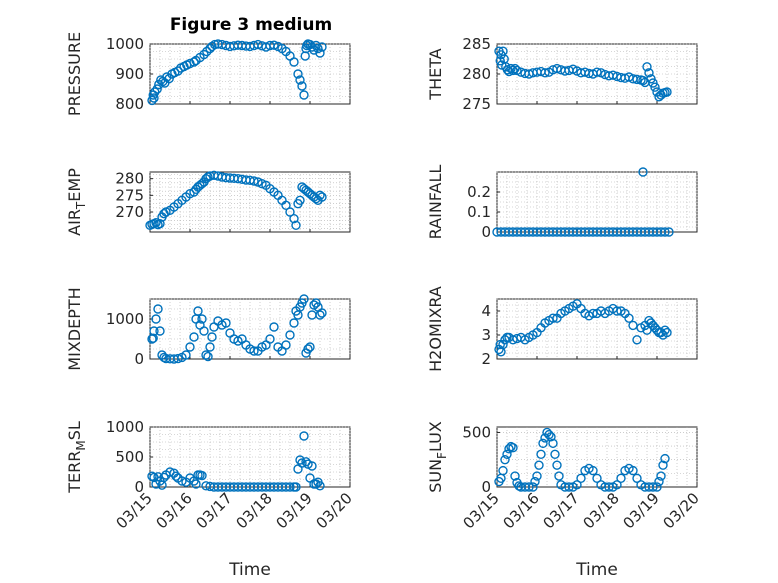  Describe the element at coordinates (486, 311) in the screenshot. I see `y-tick-label: 4` at that location.